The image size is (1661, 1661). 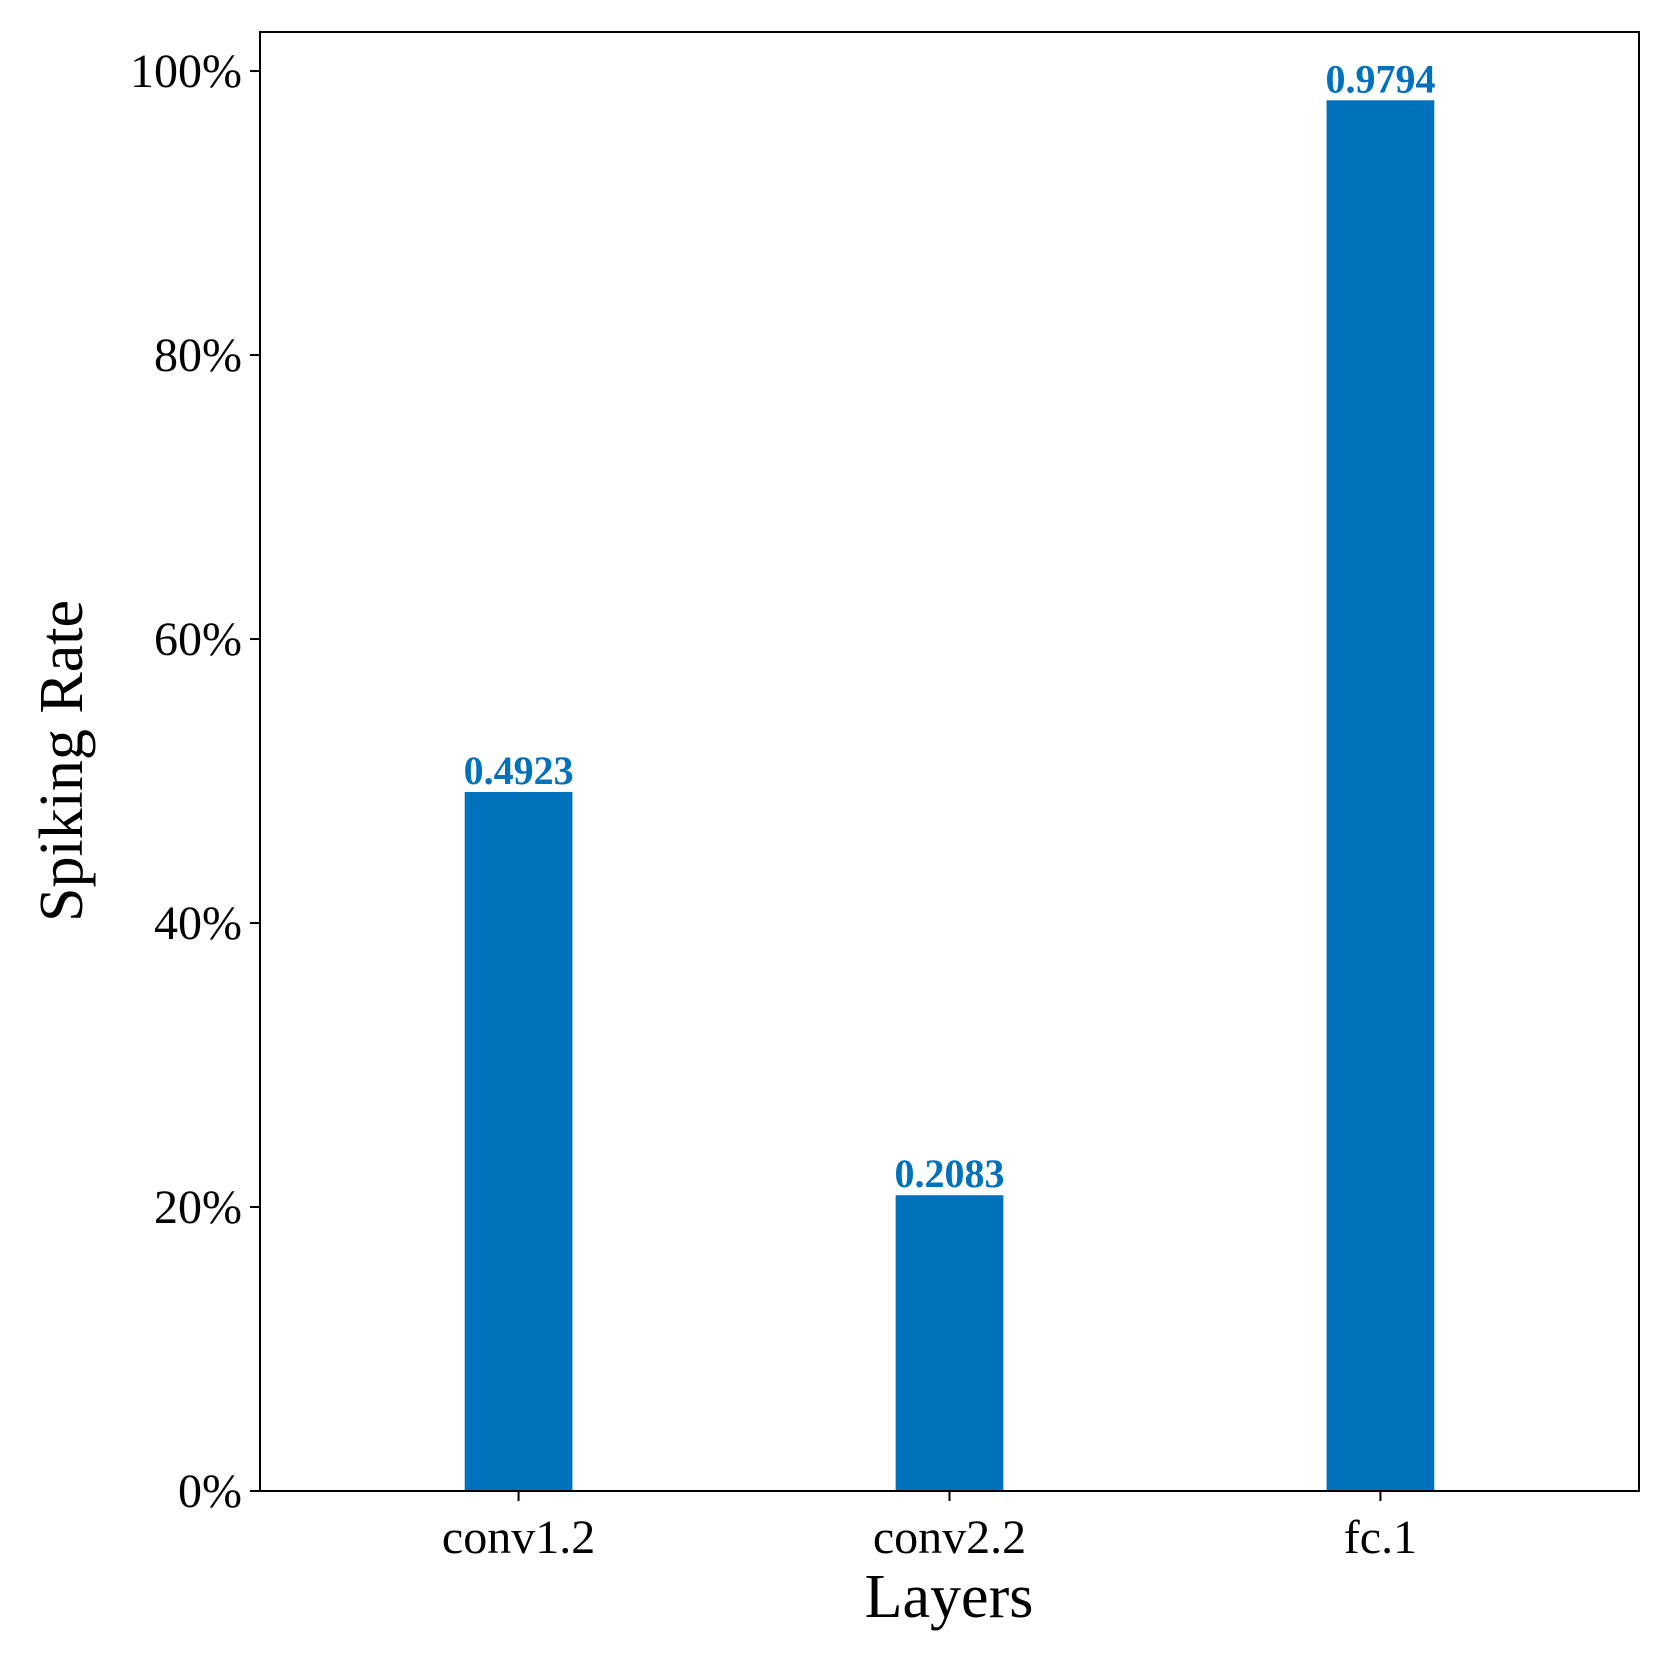 What do you see at coordinates (518, 1537) in the screenshot?
I see `x-tick-label-conv1.2: conv1.2` at bounding box center [518, 1537].